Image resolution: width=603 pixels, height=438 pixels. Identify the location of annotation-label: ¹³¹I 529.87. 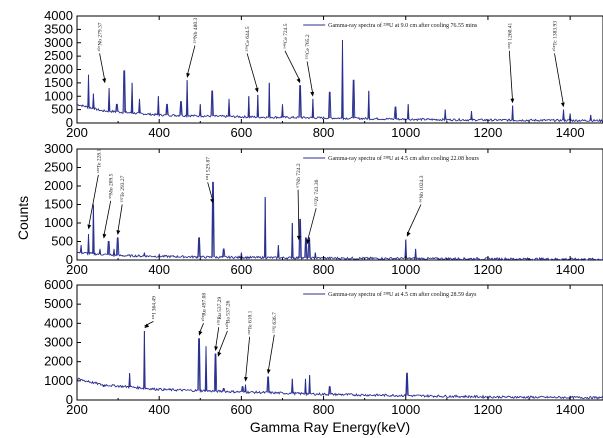
(209, 169).